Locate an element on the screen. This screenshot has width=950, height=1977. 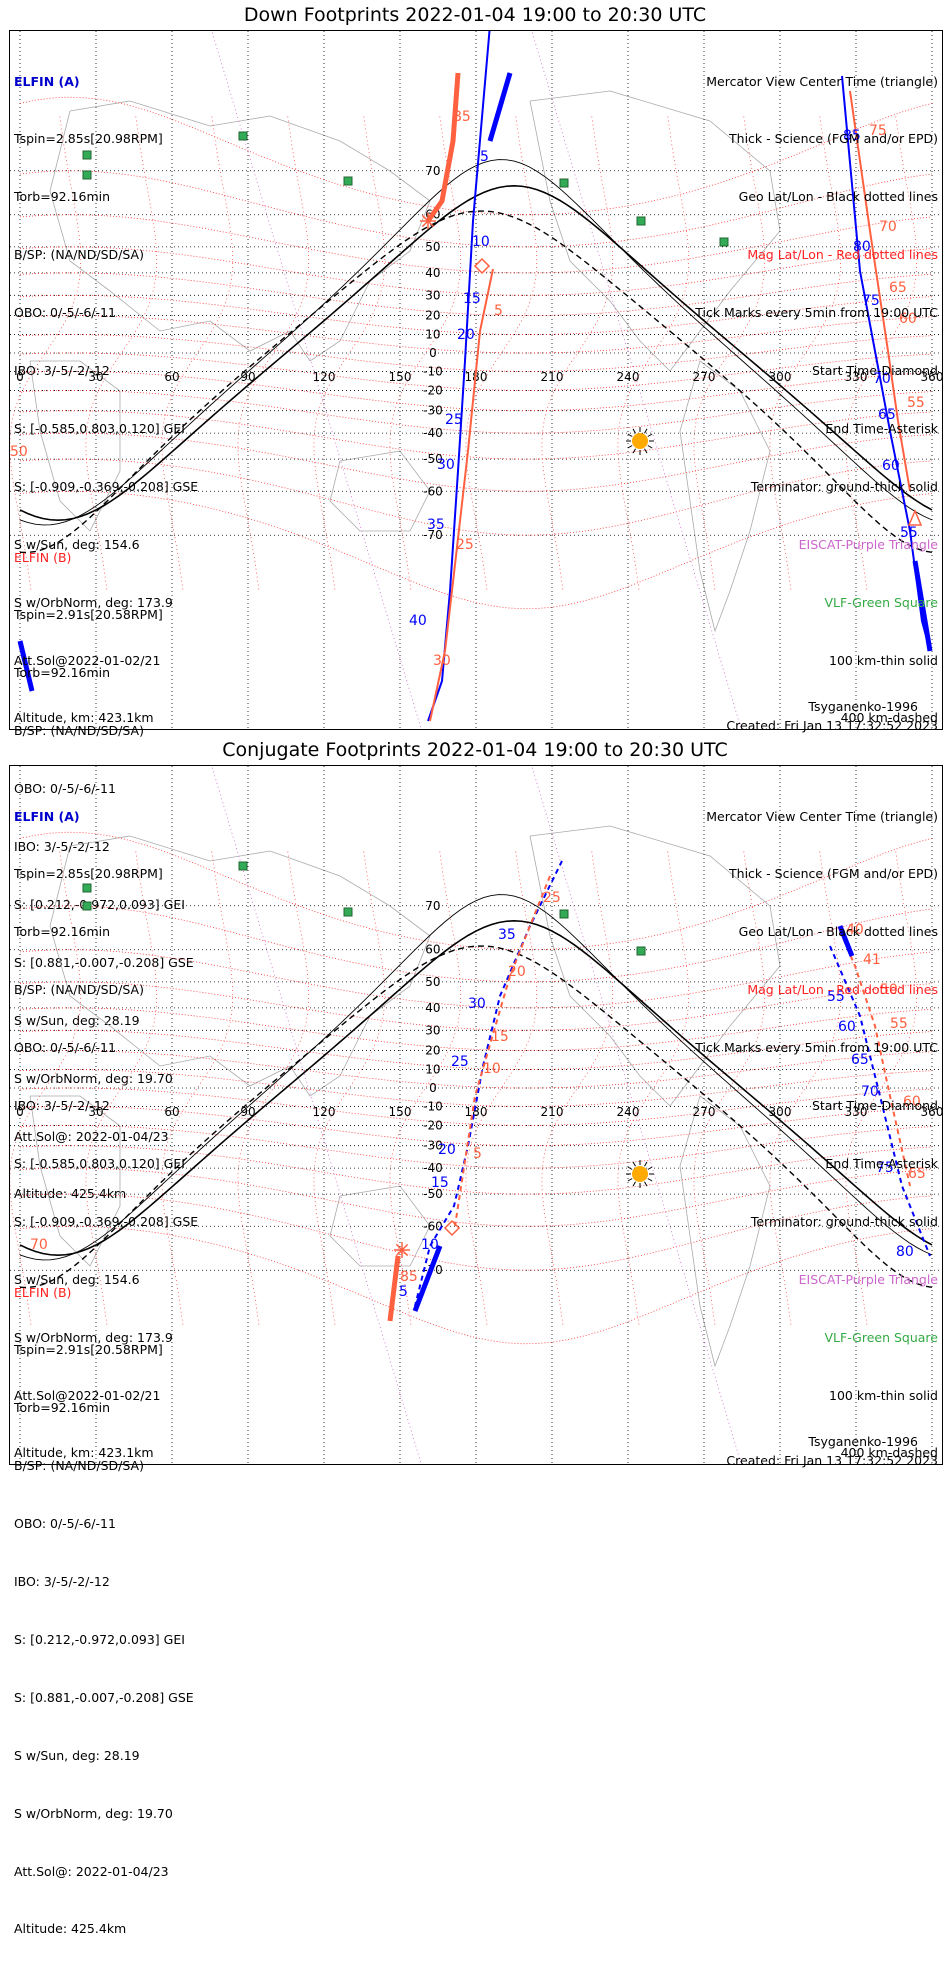
longitude-tick-label: 120 is located at coordinates (324, 377).